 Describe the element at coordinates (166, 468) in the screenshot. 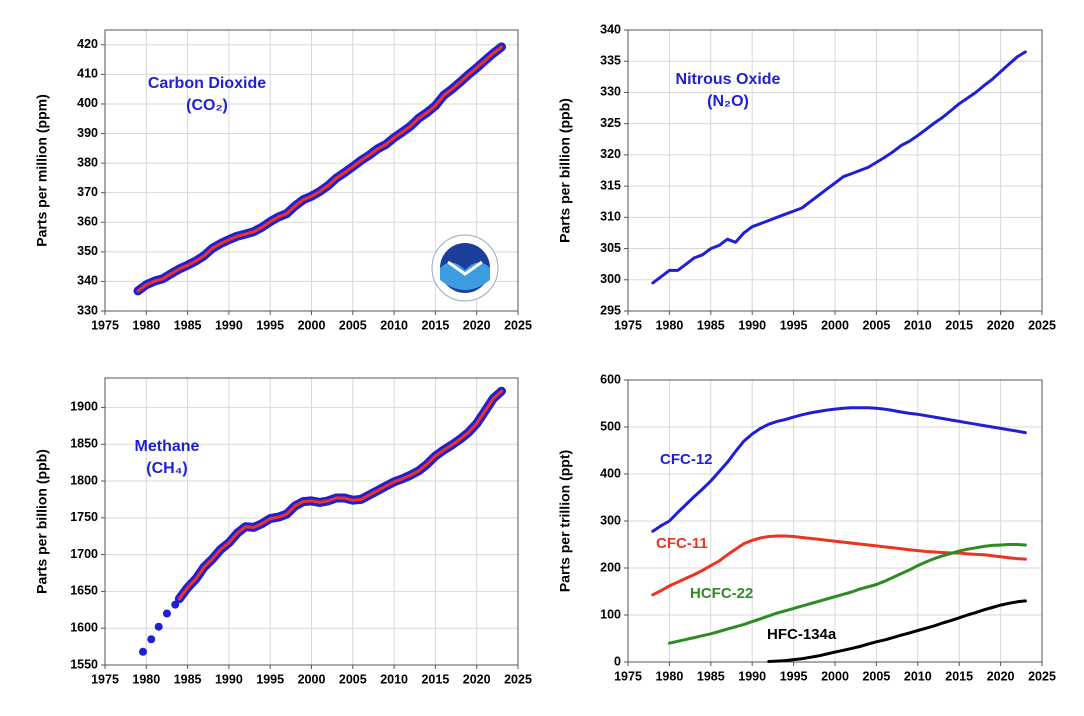

I see `annotation: (CH₄)` at that location.